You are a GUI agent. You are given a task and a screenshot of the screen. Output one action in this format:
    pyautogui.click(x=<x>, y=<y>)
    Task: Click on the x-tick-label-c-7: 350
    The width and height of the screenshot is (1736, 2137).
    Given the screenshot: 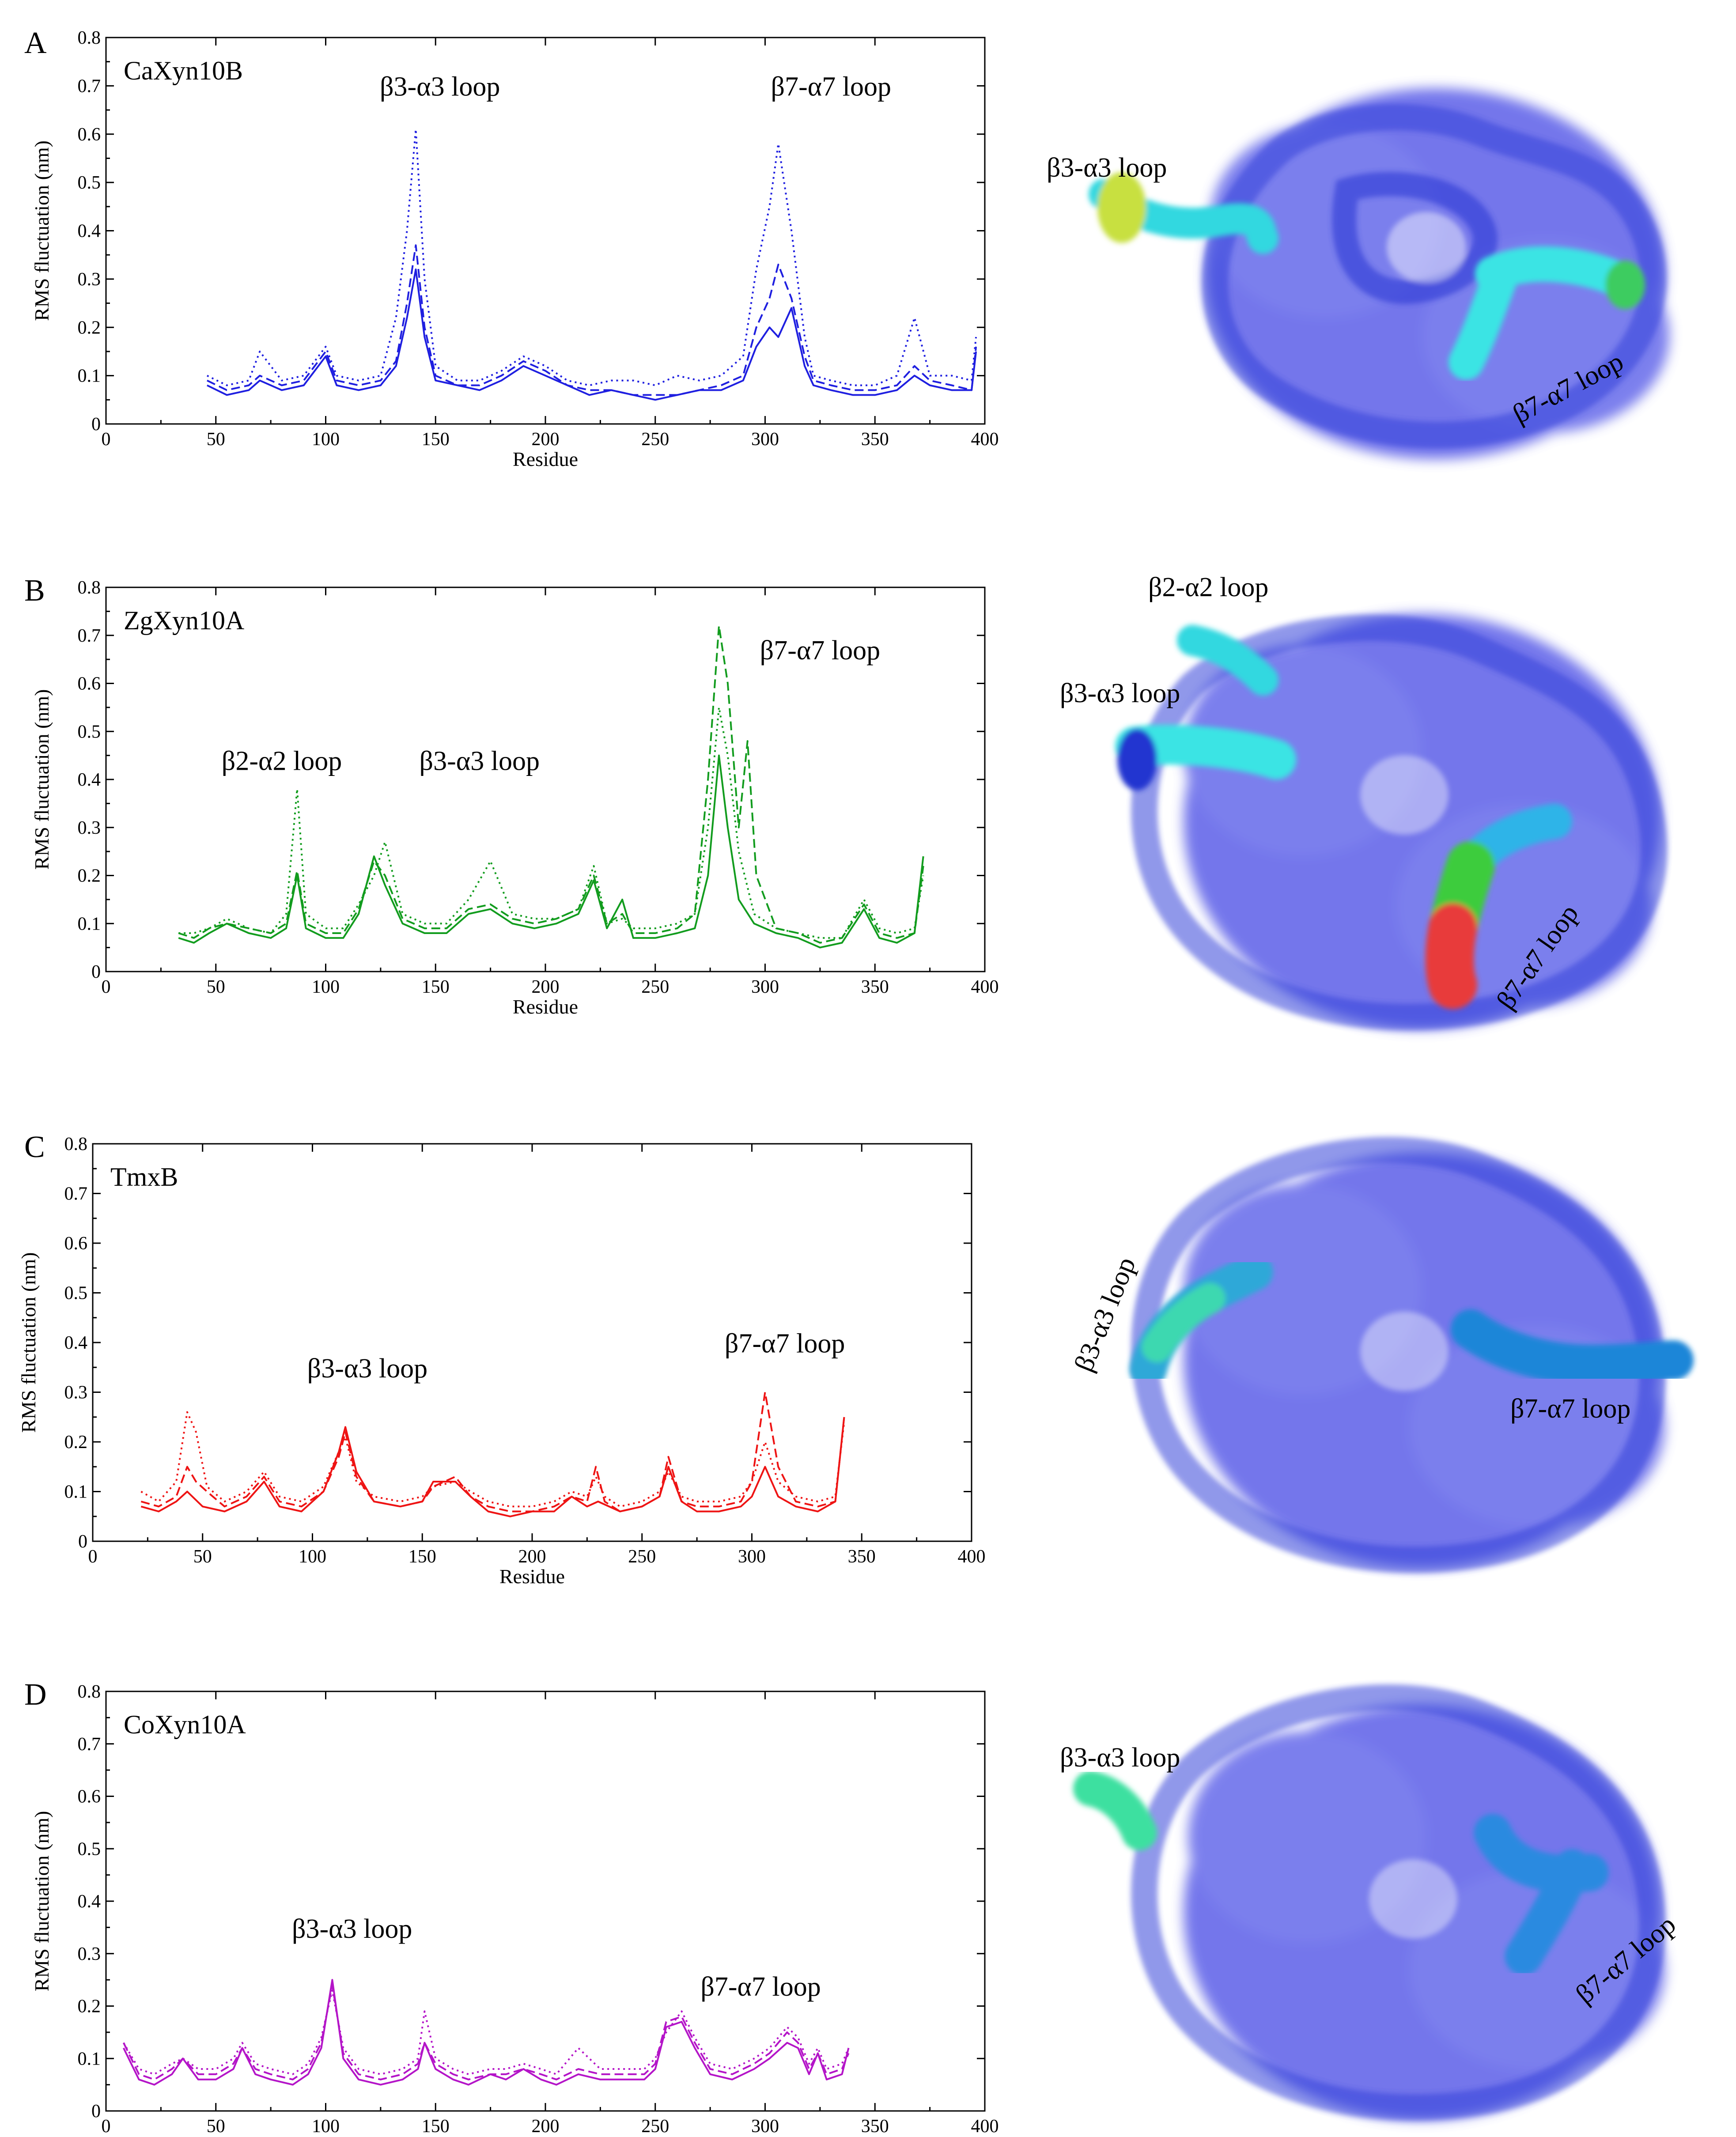 What is the action you would take?
    pyautogui.click(x=862, y=1557)
    